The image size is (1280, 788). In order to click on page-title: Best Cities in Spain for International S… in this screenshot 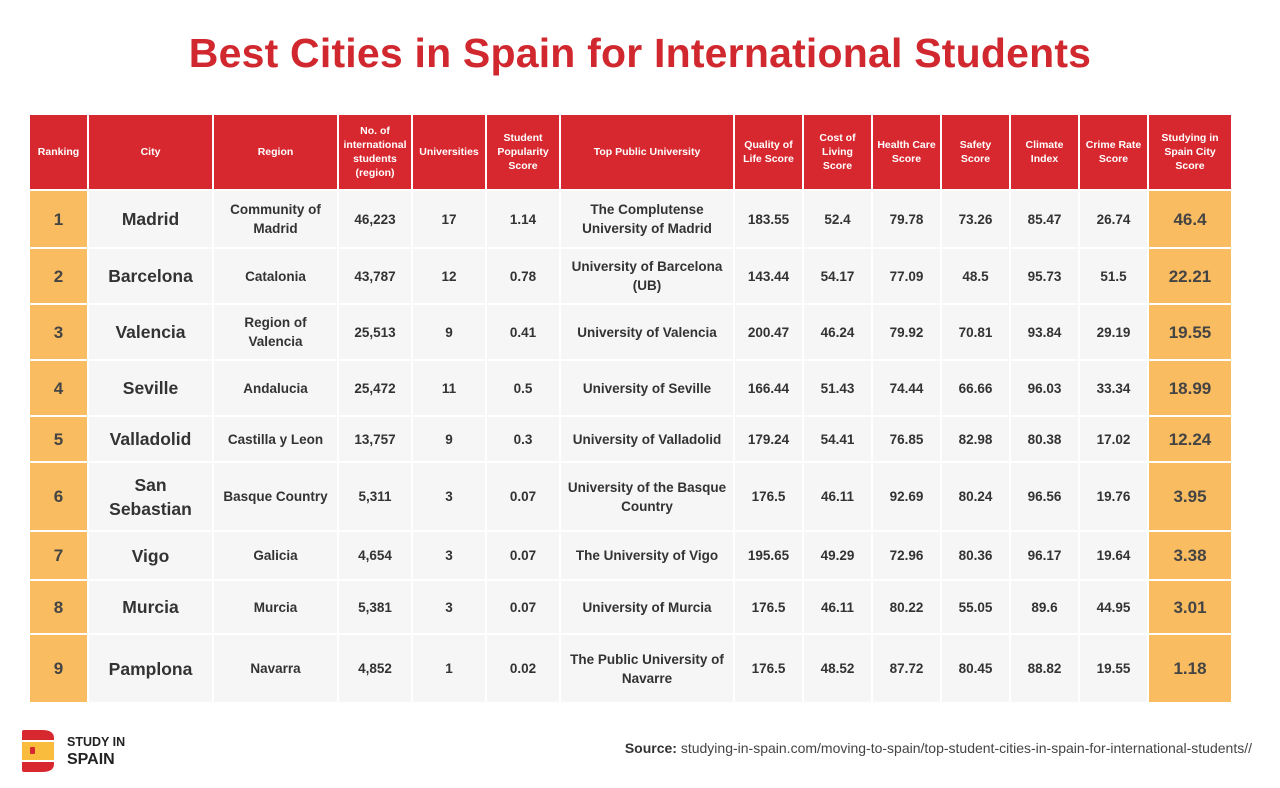, I will do `click(640, 53)`.